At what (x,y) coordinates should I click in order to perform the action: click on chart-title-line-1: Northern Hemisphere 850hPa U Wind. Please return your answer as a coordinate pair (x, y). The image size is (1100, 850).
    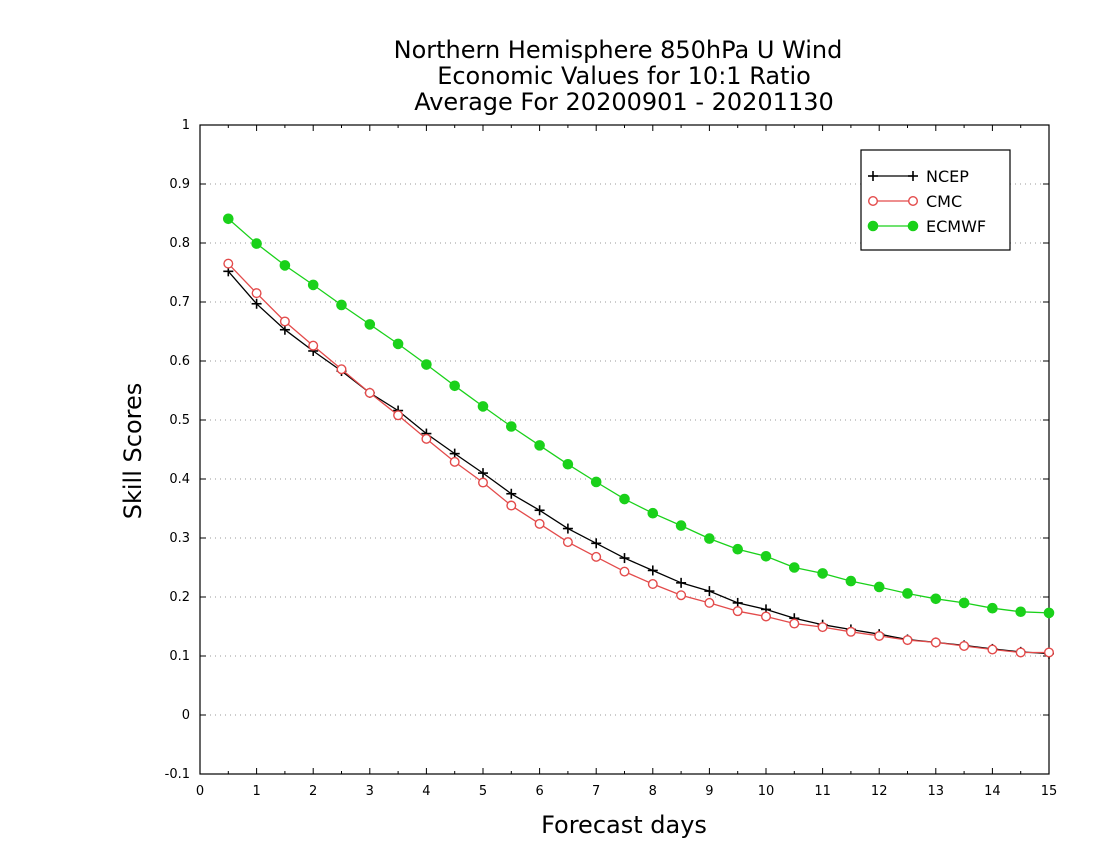
    Looking at the image, I should click on (618, 50).